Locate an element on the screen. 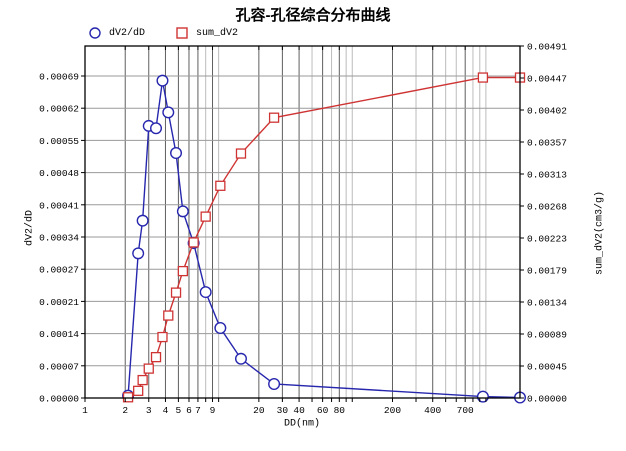  legend-circle-icon is located at coordinates (95, 33).